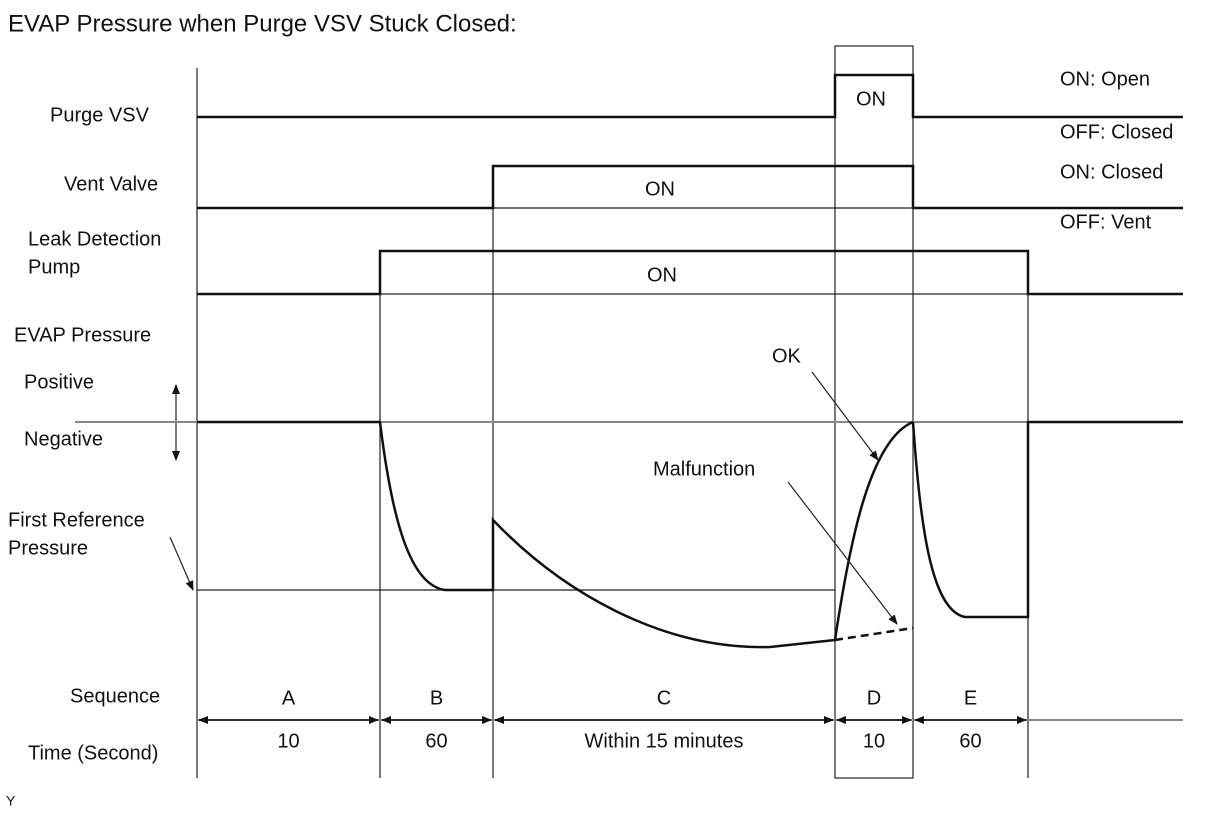 The width and height of the screenshot is (1208, 814). What do you see at coordinates (289, 698) in the screenshot?
I see `step-name: A` at bounding box center [289, 698].